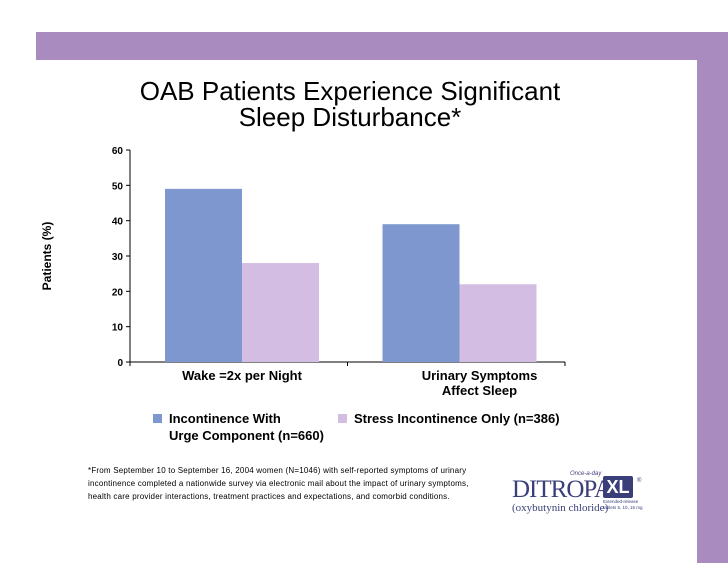  What do you see at coordinates (623, 507) in the screenshot?
I see `logo-subtext-line: tablets 5, 10, 15 mg` at bounding box center [623, 507].